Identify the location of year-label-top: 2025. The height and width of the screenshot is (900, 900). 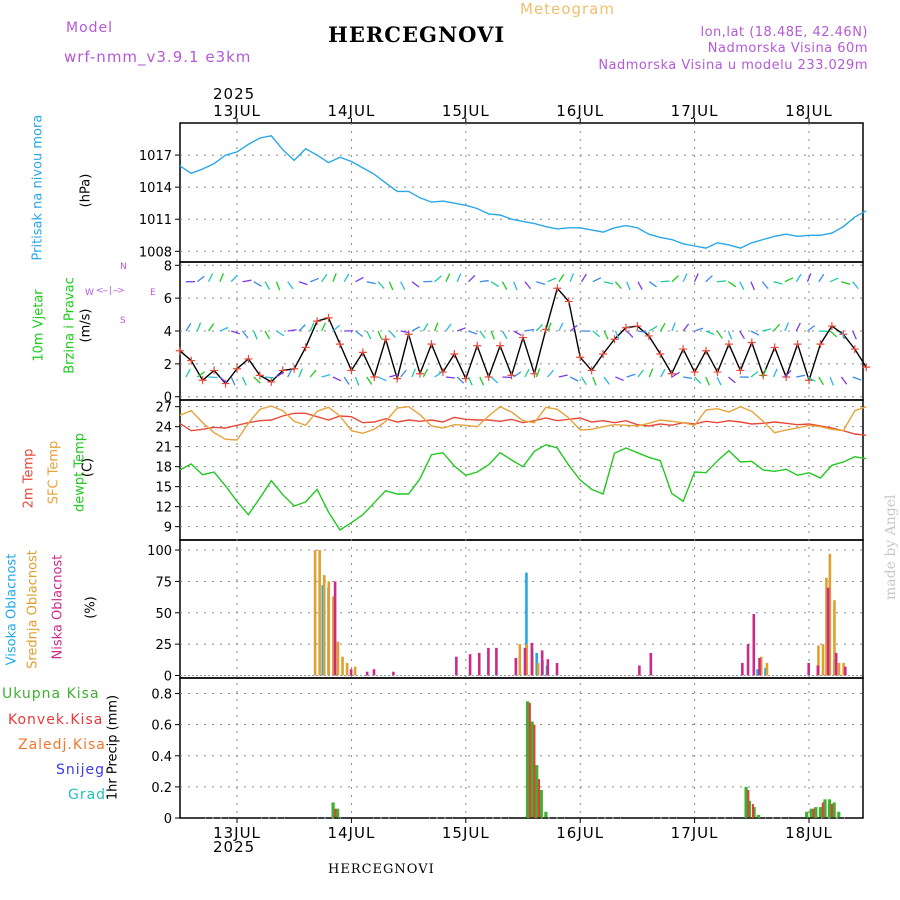
(234, 94).